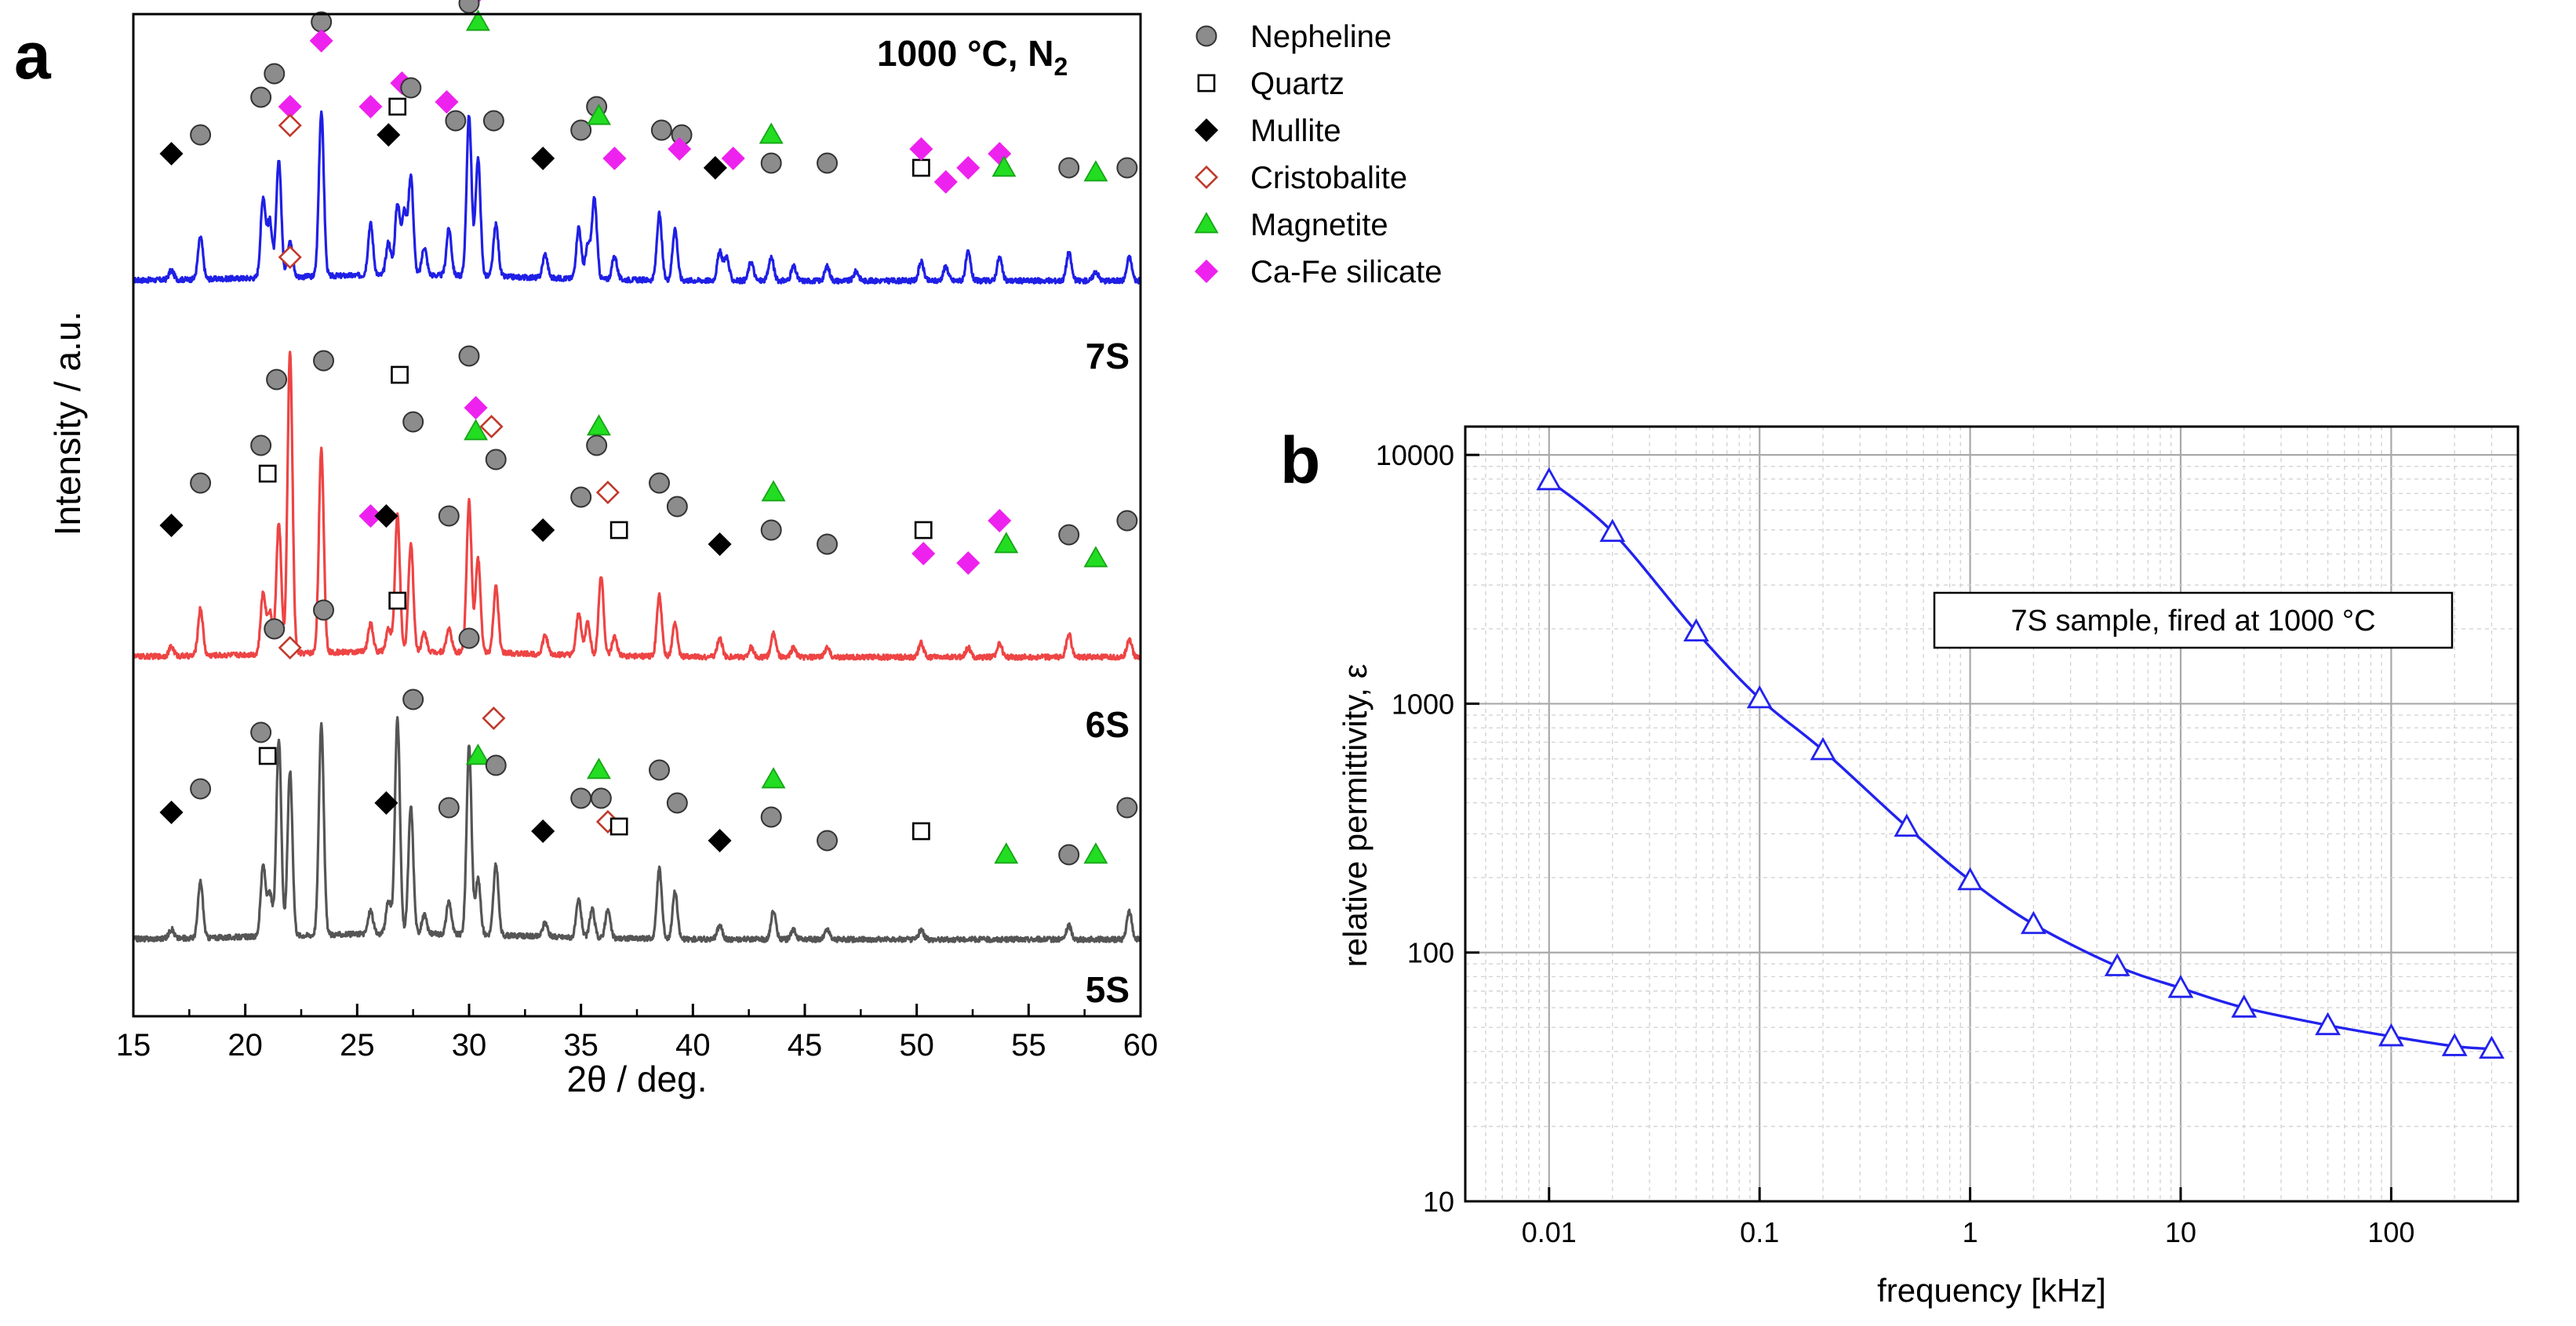 The height and width of the screenshot is (1326, 2576). Describe the element at coordinates (1549, 1232) in the screenshot. I see `b-x-tick-label-0: 0.01` at that location.